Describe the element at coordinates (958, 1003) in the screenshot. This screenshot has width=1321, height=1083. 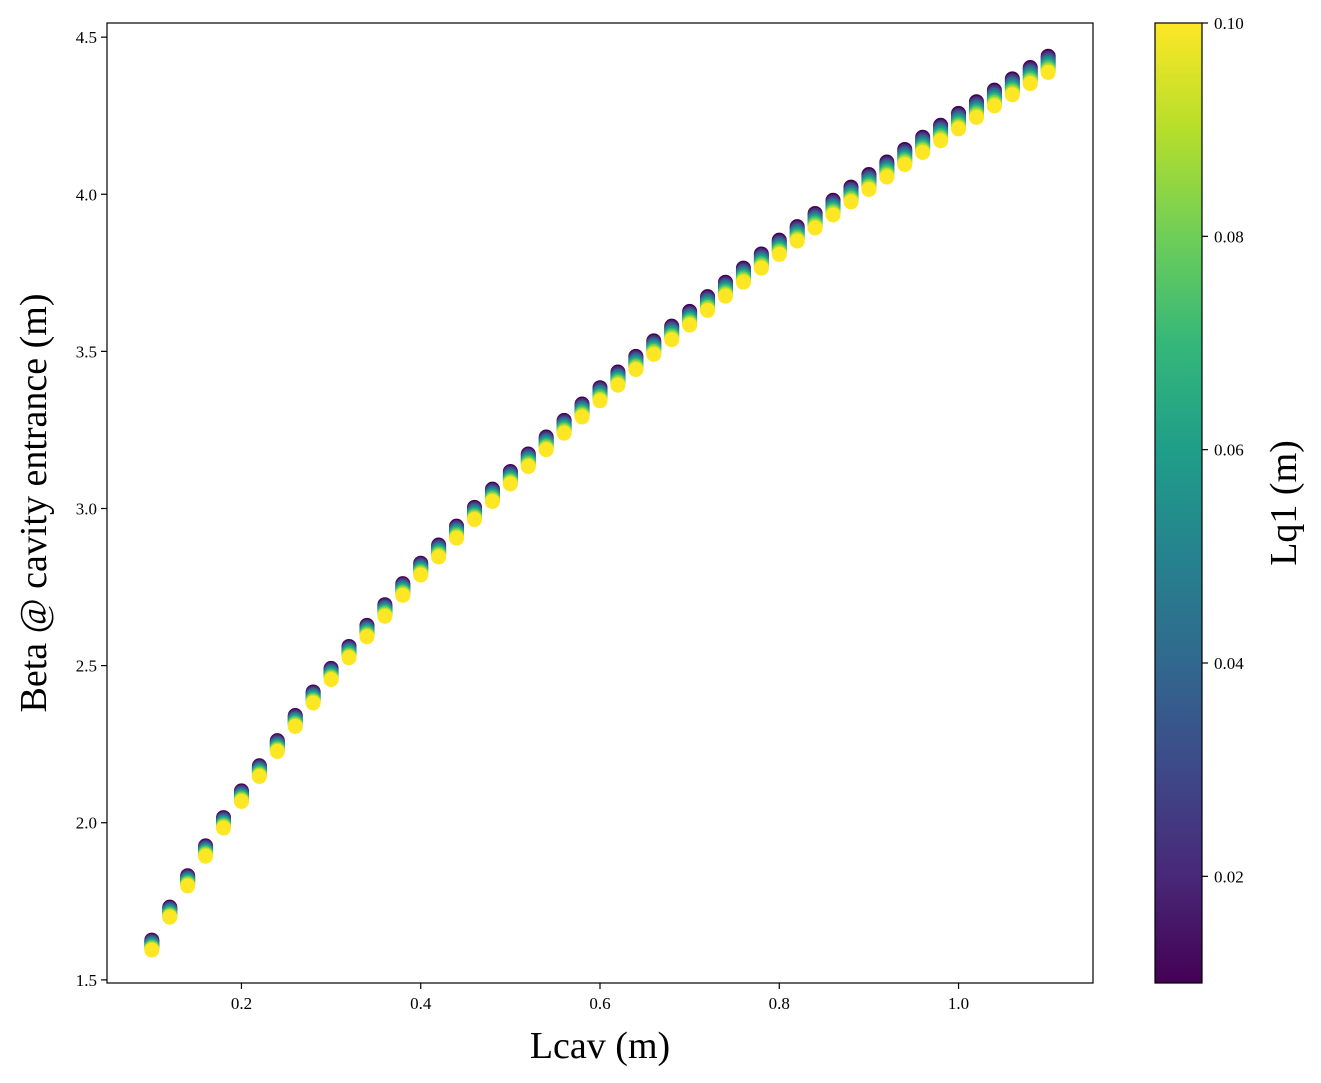
I see `x-tick-label: 1.0` at that location.